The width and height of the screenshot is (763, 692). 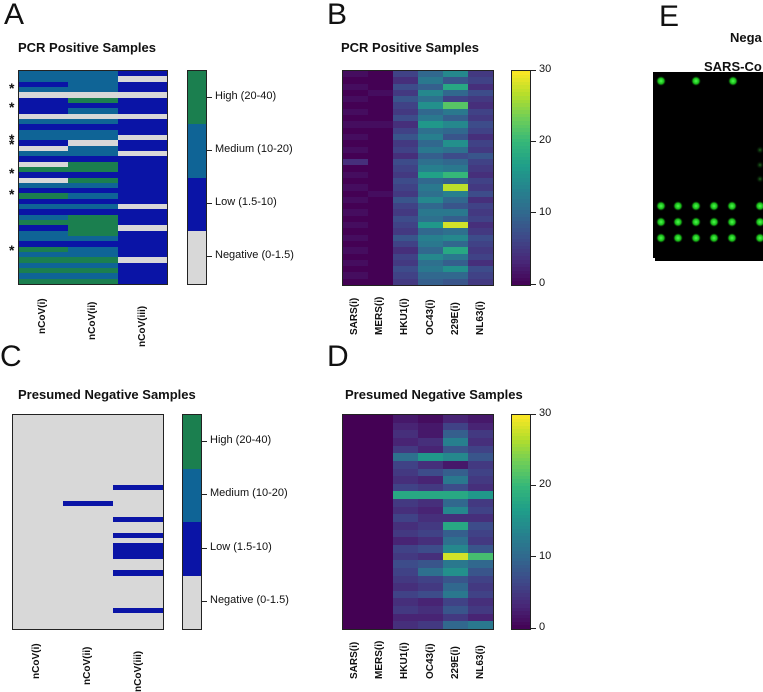 What do you see at coordinates (379, 660) in the screenshot?
I see `x-tick-label: MERS(i)` at bounding box center [379, 660].